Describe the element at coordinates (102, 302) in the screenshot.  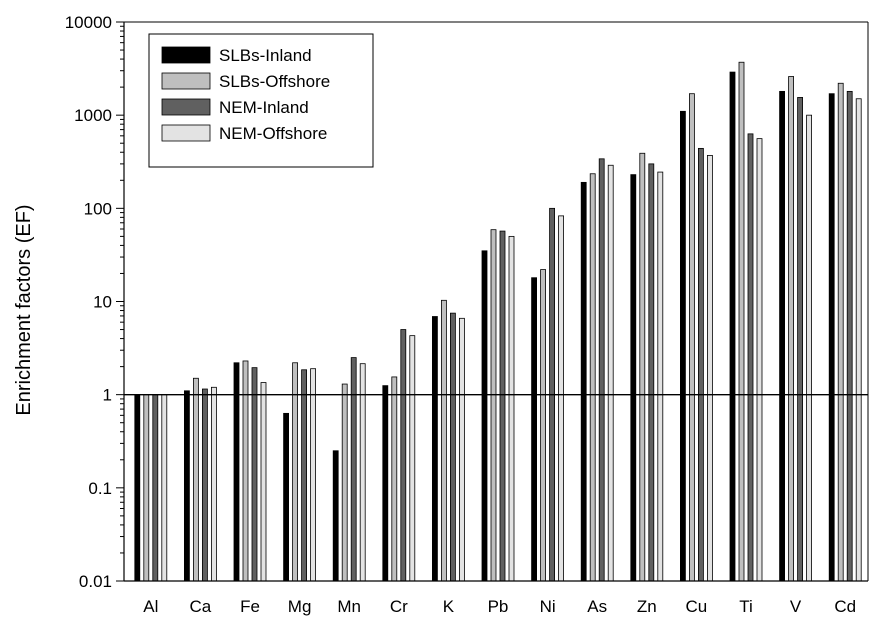
I see `y-tick-label: 10` at that location.